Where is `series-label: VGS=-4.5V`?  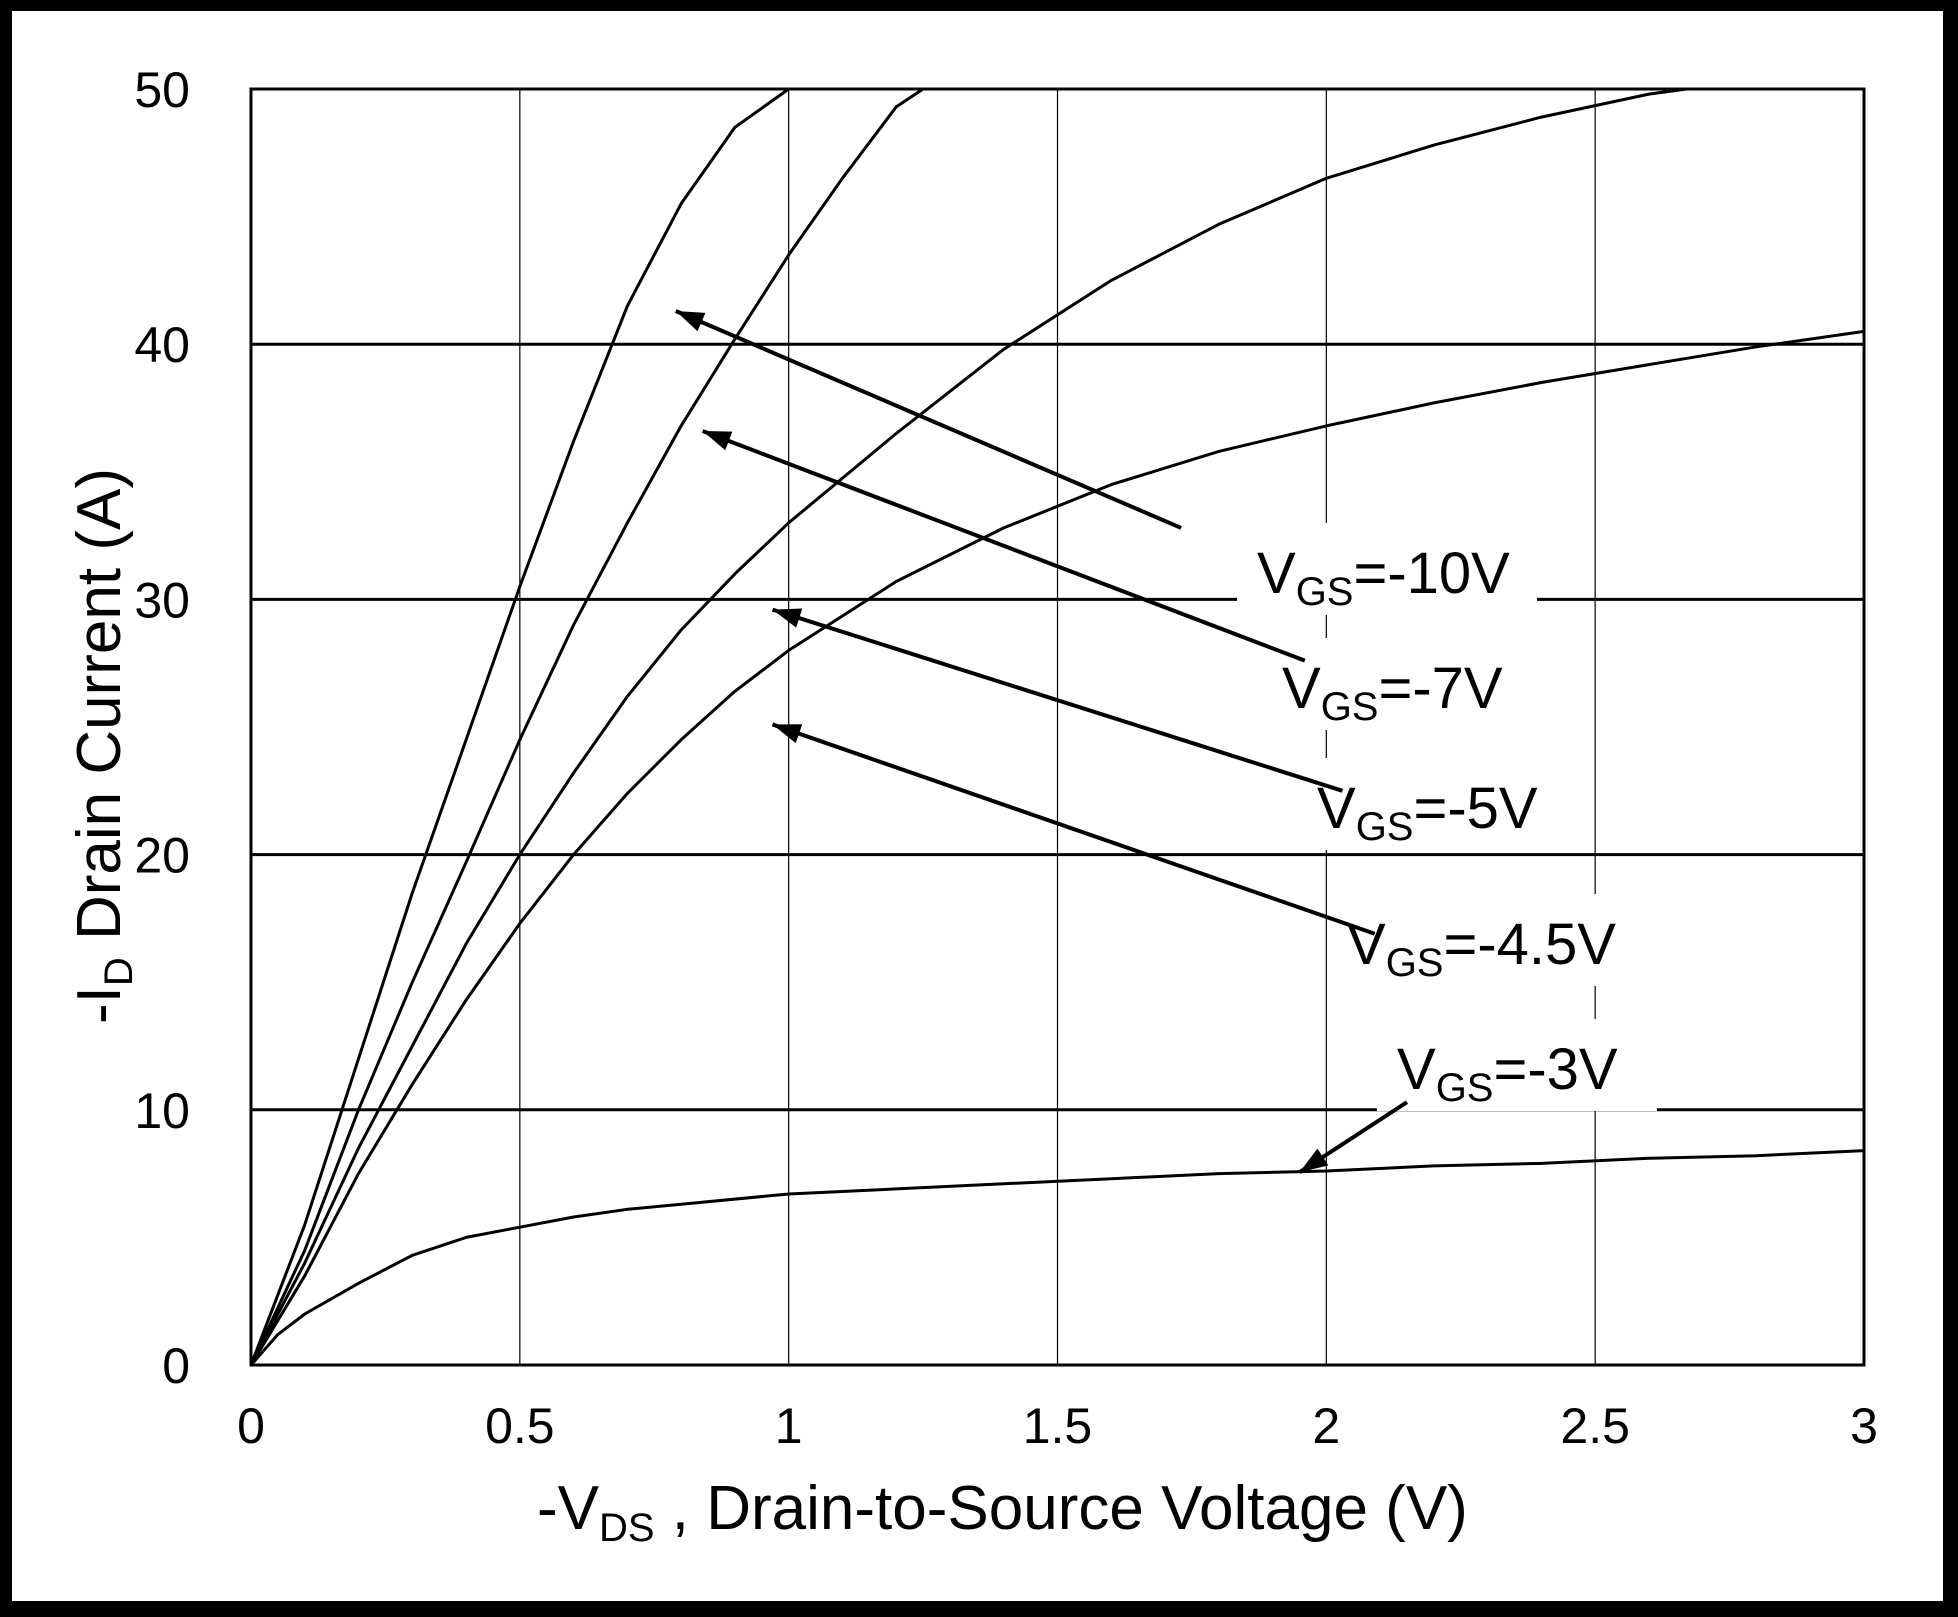 series-label: VGS=-4.5V is located at coordinates (1481, 948).